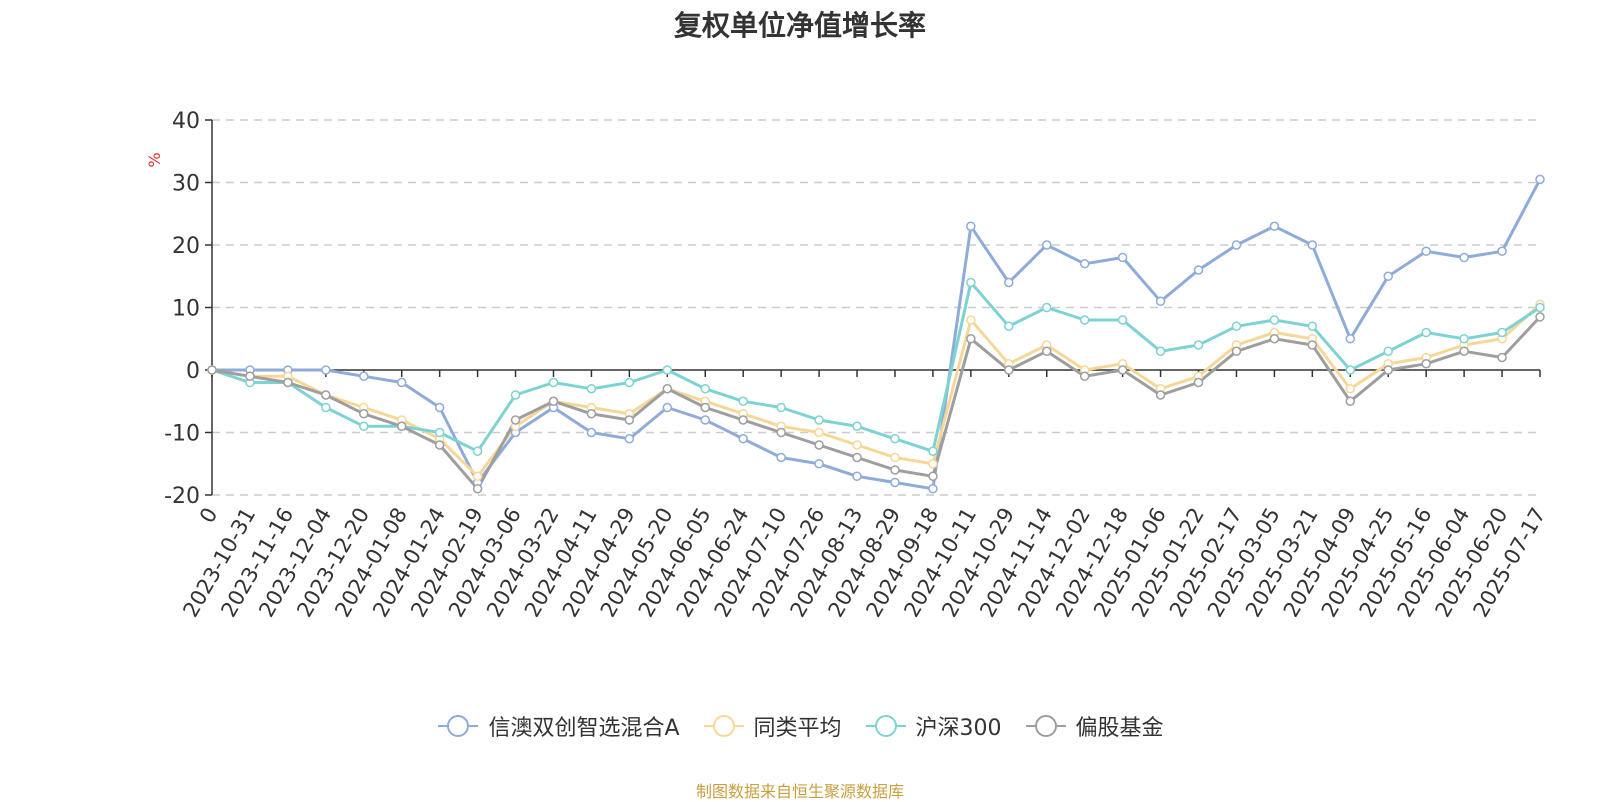 Image resolution: width=1600 pixels, height=802 pixels. I want to click on legend-label: 沪深300, so click(958, 728).